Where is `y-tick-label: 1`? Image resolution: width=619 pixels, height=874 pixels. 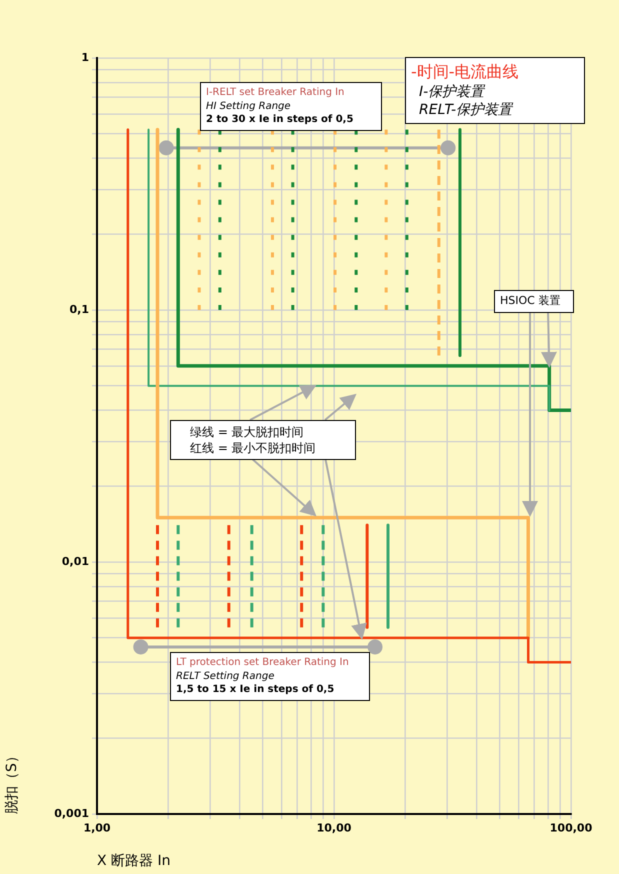 y-tick-label: 1 is located at coordinates (85, 57).